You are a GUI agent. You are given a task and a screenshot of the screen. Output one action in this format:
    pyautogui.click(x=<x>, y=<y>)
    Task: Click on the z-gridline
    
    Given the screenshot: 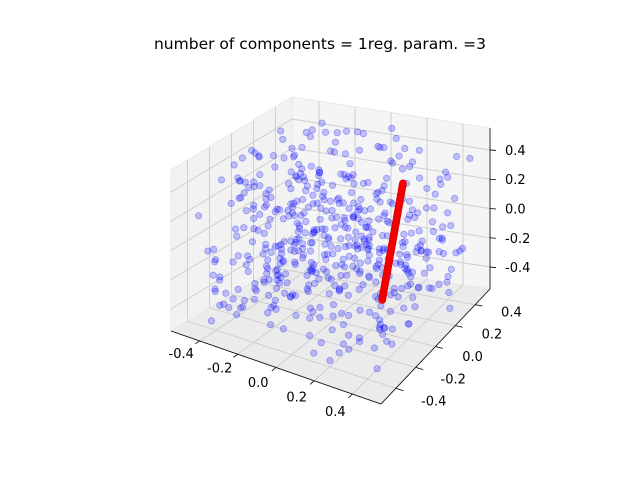 What is the action you would take?
    pyautogui.click(x=330, y=272)
    